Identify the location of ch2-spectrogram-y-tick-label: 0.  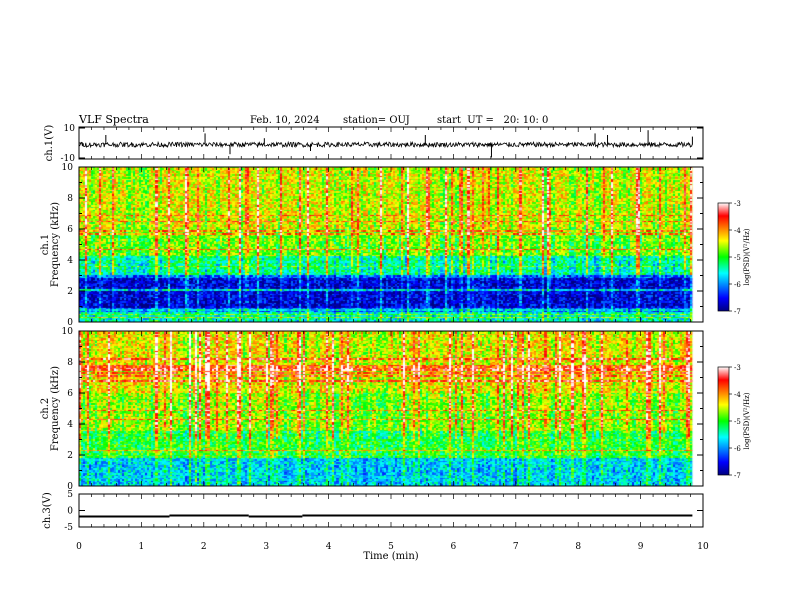
(70, 487).